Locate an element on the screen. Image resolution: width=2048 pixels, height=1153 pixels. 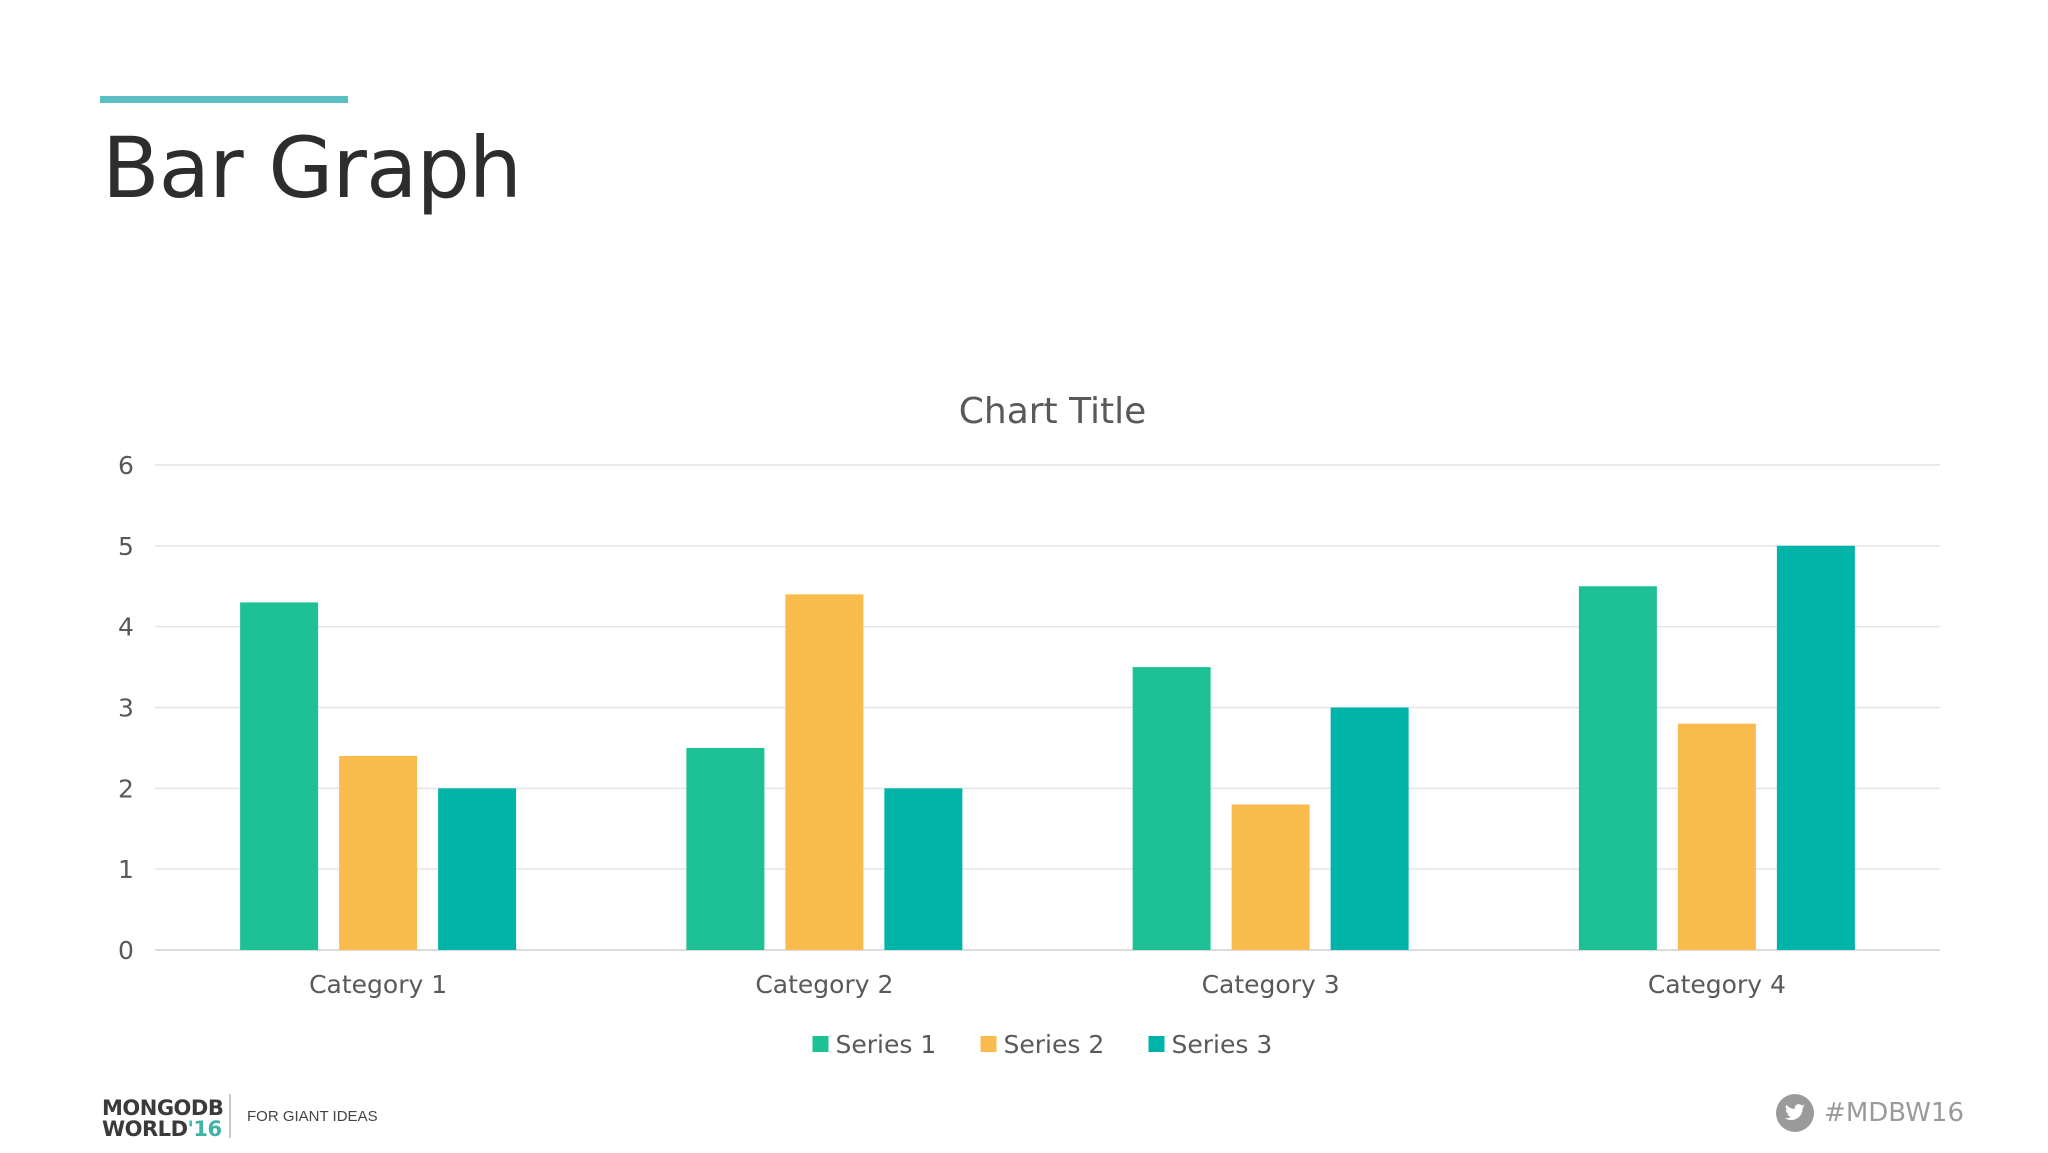
logo-line1: MONGODB is located at coordinates (163, 1108).